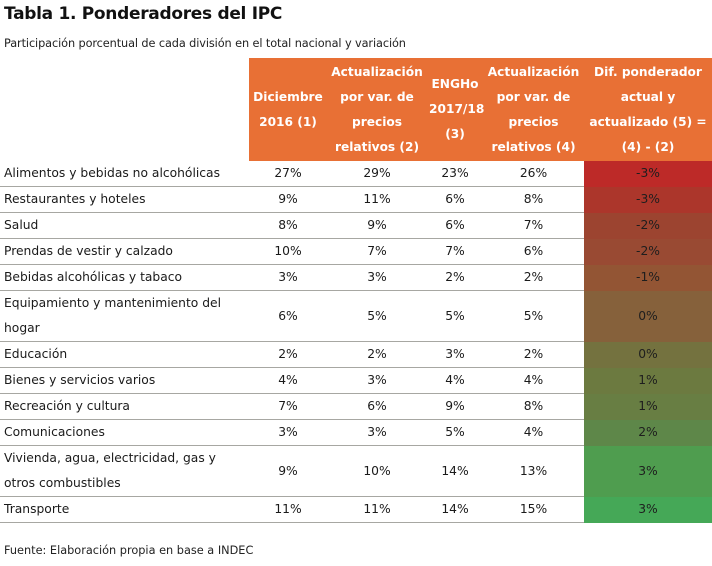 The width and height of the screenshot is (712, 566). What do you see at coordinates (533, 509) in the screenshot?
I see `act4-cell: 15%` at bounding box center [533, 509].